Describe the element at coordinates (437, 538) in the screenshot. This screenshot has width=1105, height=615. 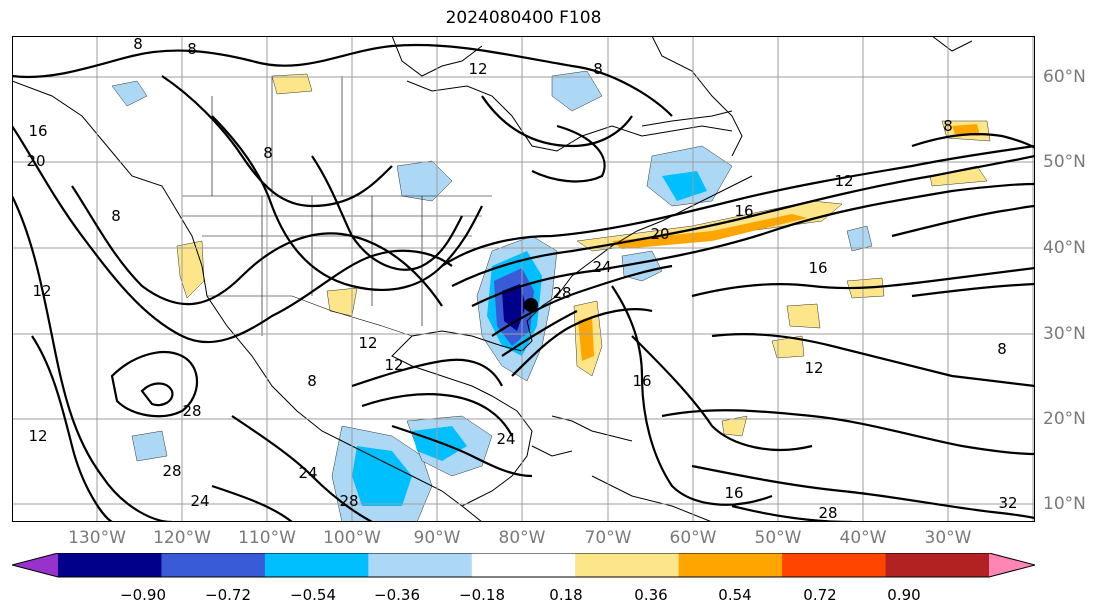
I see `lon-label-90w: 90°W` at that location.